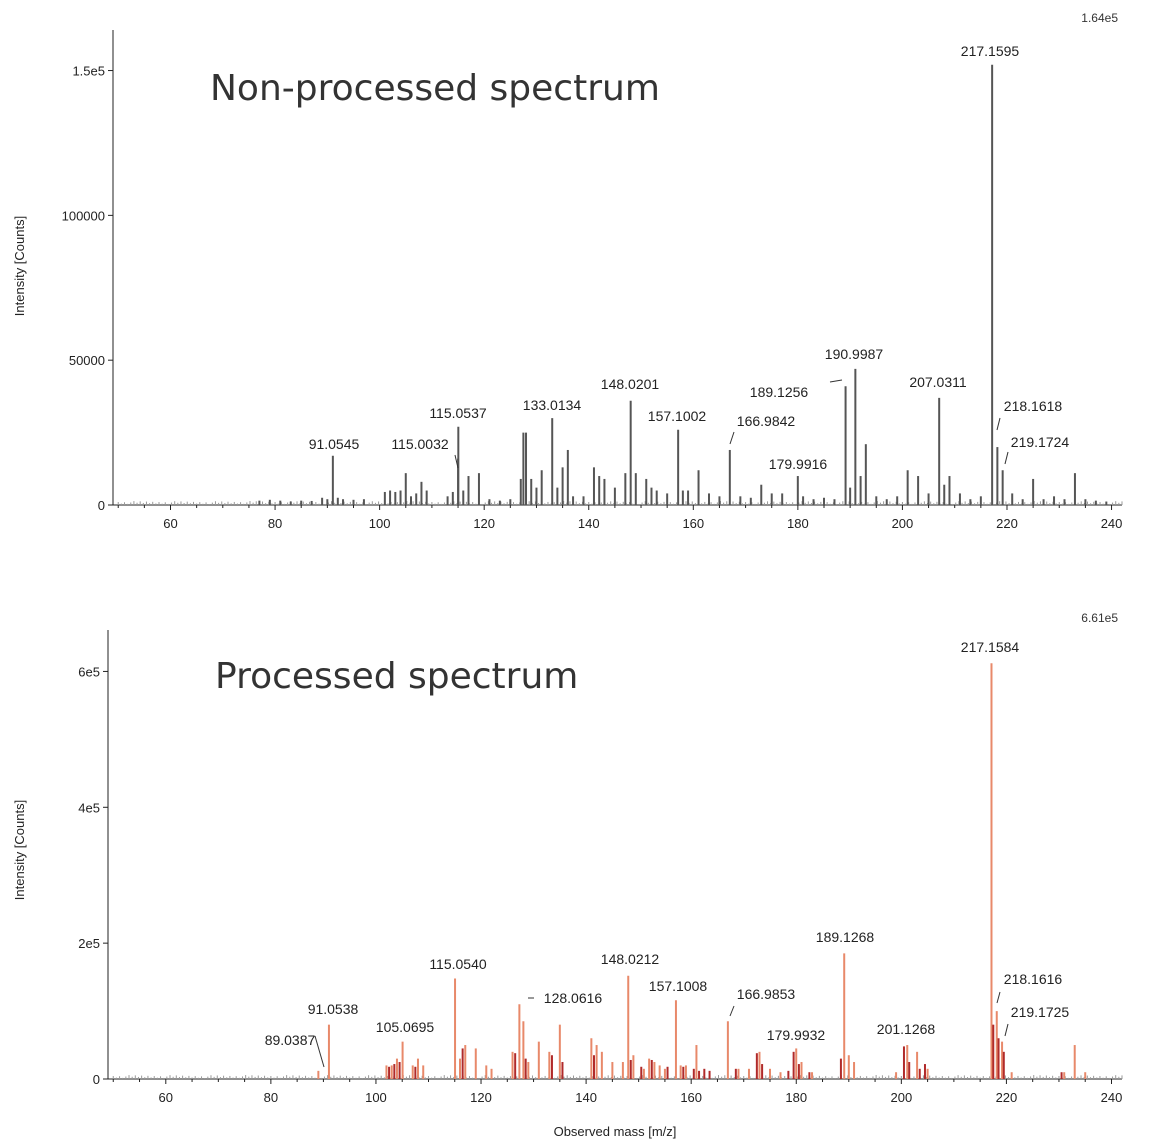  What do you see at coordinates (615, 1131) in the screenshot?
I see `x-axis-label: Observed mass [m/z]` at bounding box center [615, 1131].